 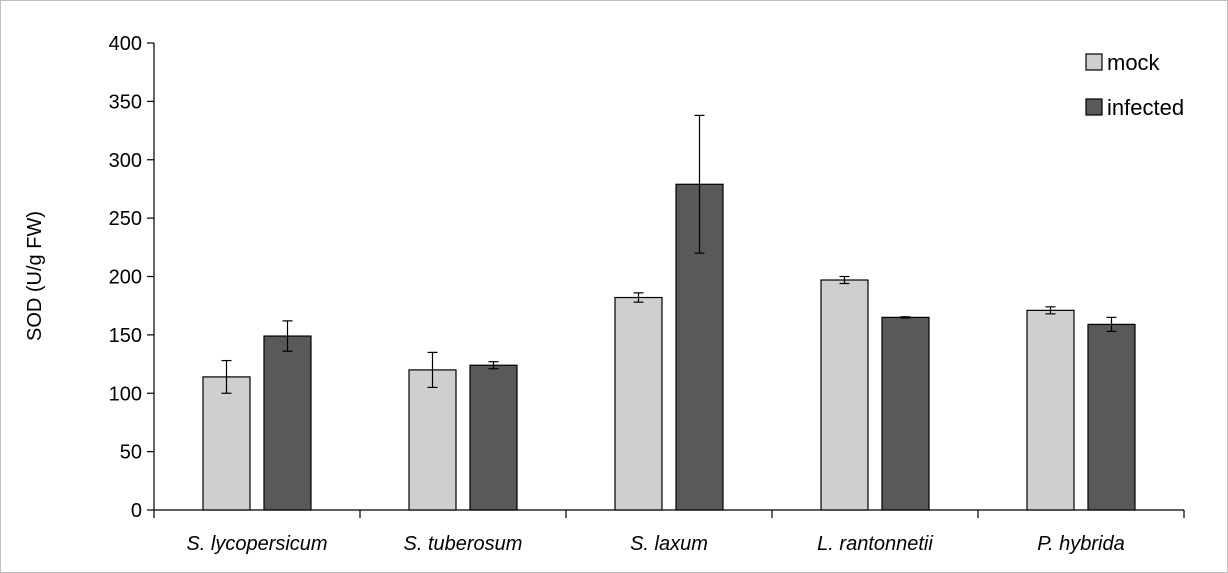 What do you see at coordinates (125, 44) in the screenshot?
I see `y-tick-label: 400` at bounding box center [125, 44].